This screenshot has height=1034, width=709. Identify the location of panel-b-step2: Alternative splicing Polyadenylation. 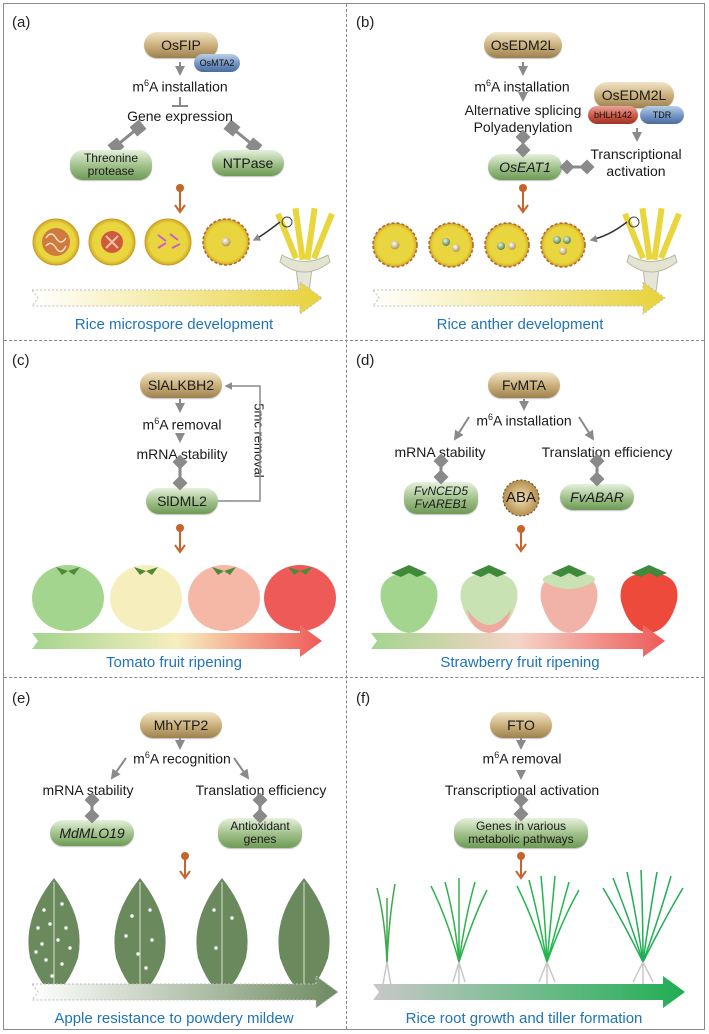
(523, 118).